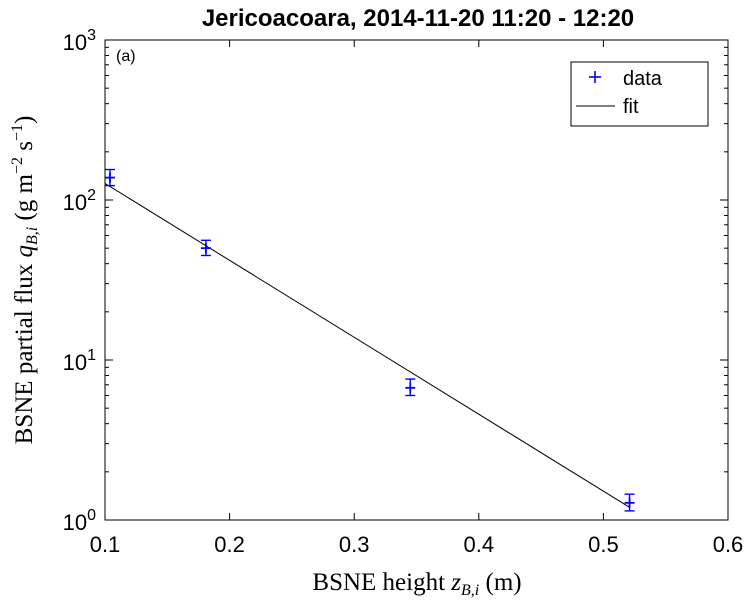 The height and width of the screenshot is (600, 750). What do you see at coordinates (105, 544) in the screenshot?
I see `x-tick-label-0: 0.1` at bounding box center [105, 544].